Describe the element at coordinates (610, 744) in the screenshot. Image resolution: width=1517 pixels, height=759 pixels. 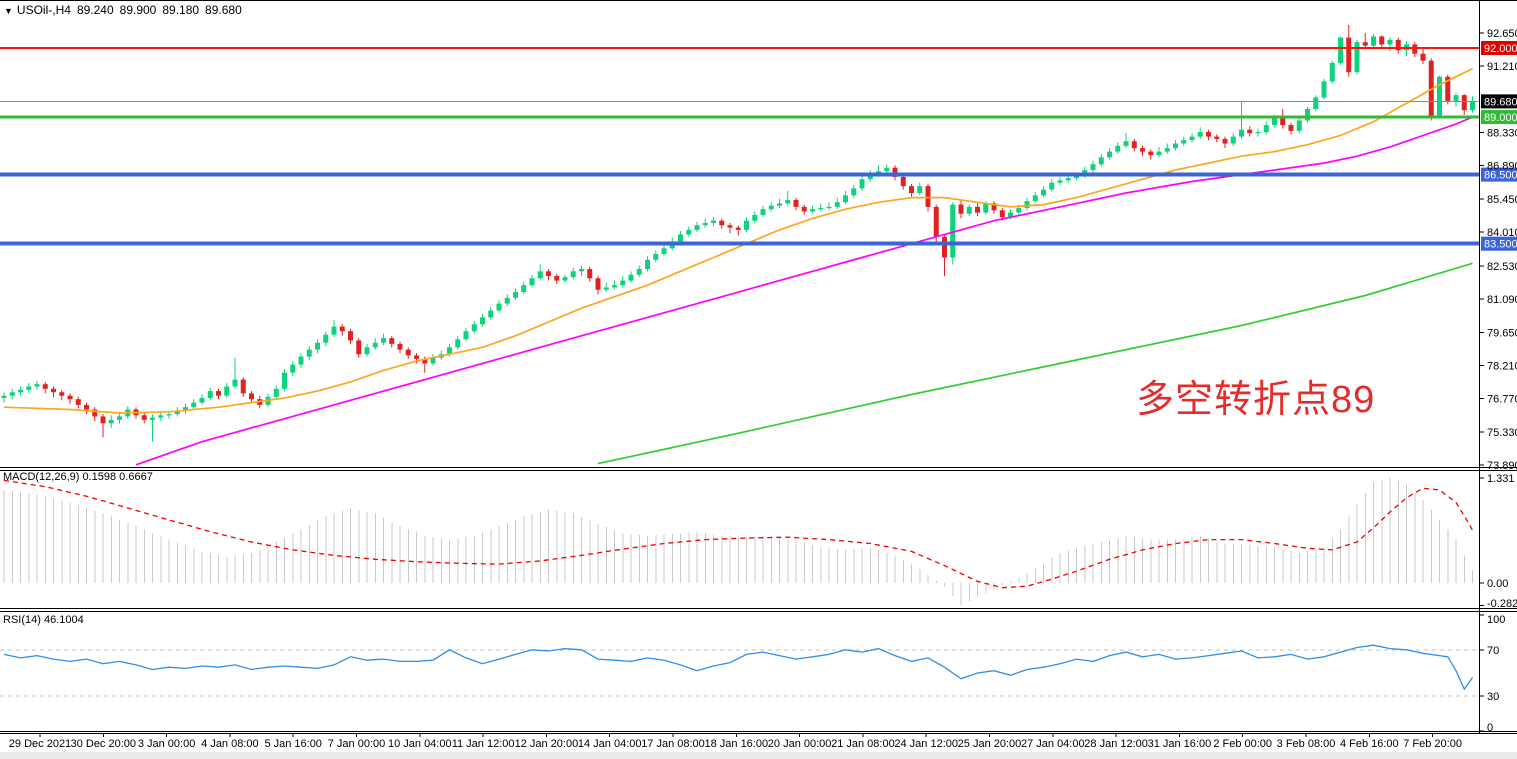
I see `date-label: 14 Jan 04:00` at that location.